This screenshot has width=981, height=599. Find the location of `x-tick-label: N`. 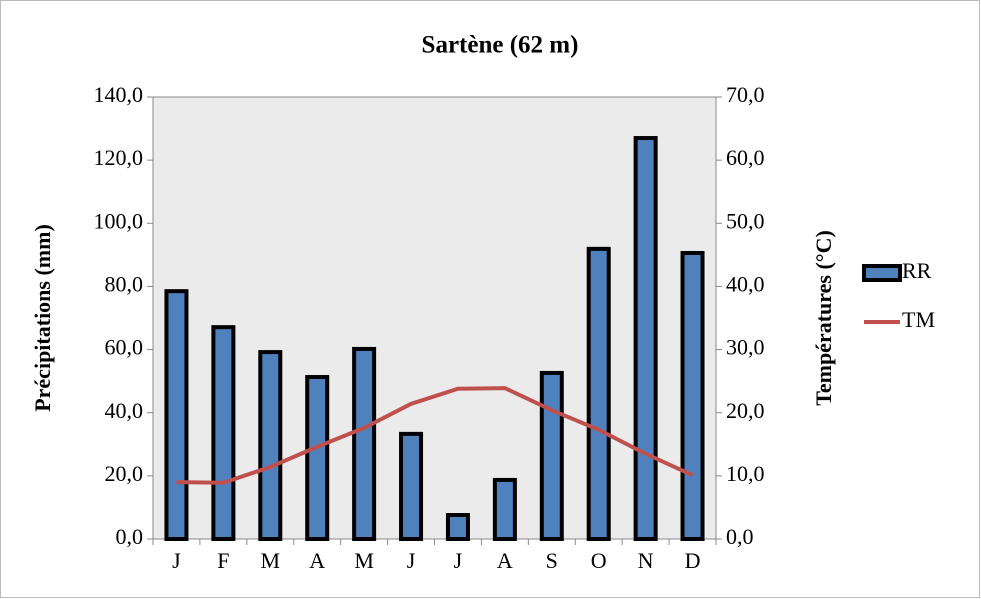

x-tick-label: N is located at coordinates (646, 560).